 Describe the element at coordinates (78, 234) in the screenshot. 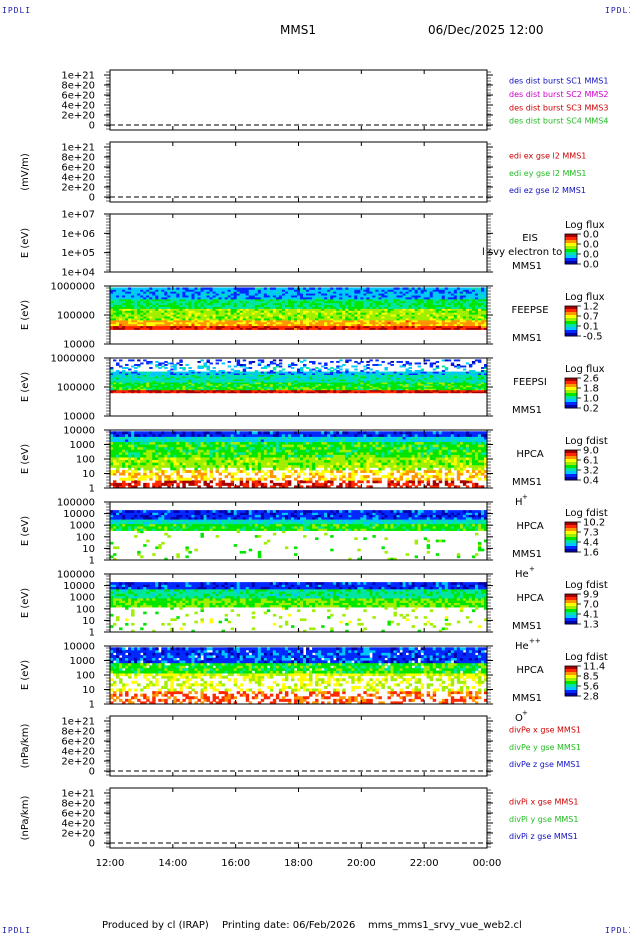

I see `y-tick-label: 1e+06` at that location.